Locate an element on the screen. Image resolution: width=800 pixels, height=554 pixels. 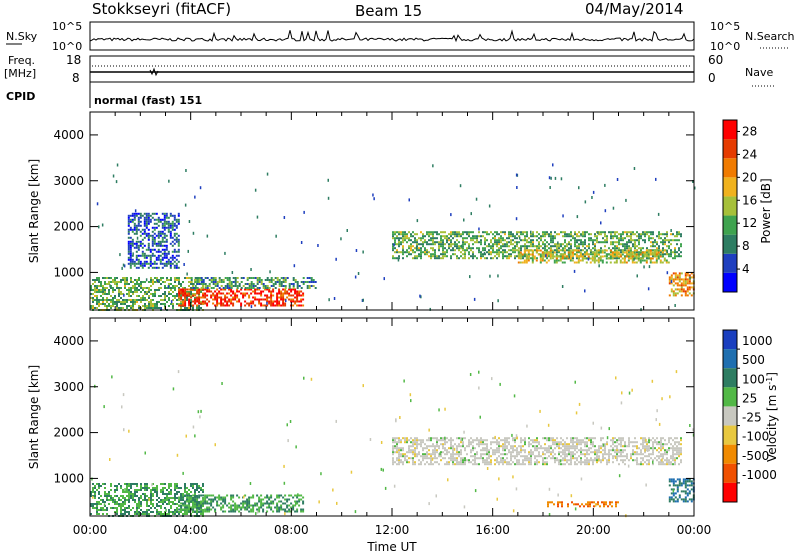
nsky-panel-frame is located at coordinates (392, 36).